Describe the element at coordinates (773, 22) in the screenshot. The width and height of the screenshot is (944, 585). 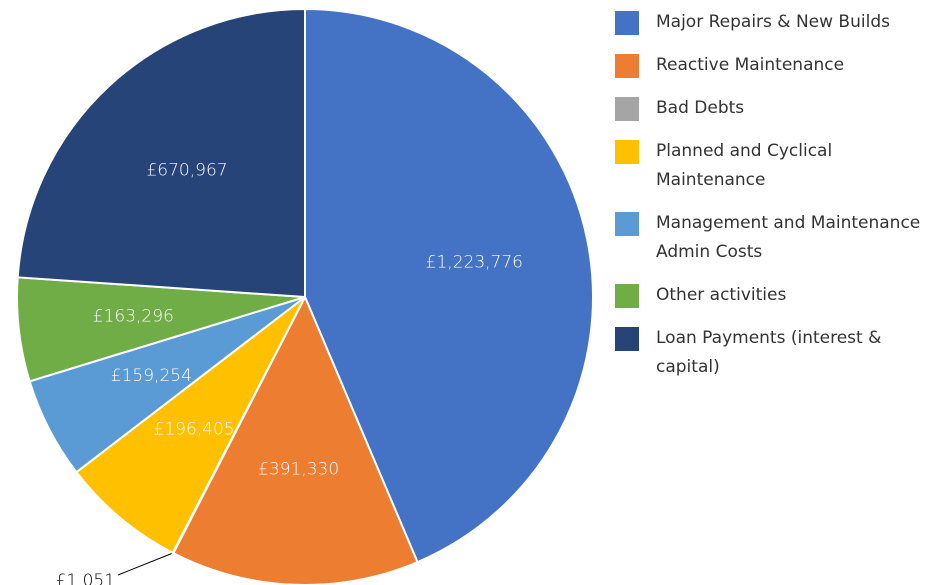
I see `legend-label: Major Repairs & New Builds` at that location.